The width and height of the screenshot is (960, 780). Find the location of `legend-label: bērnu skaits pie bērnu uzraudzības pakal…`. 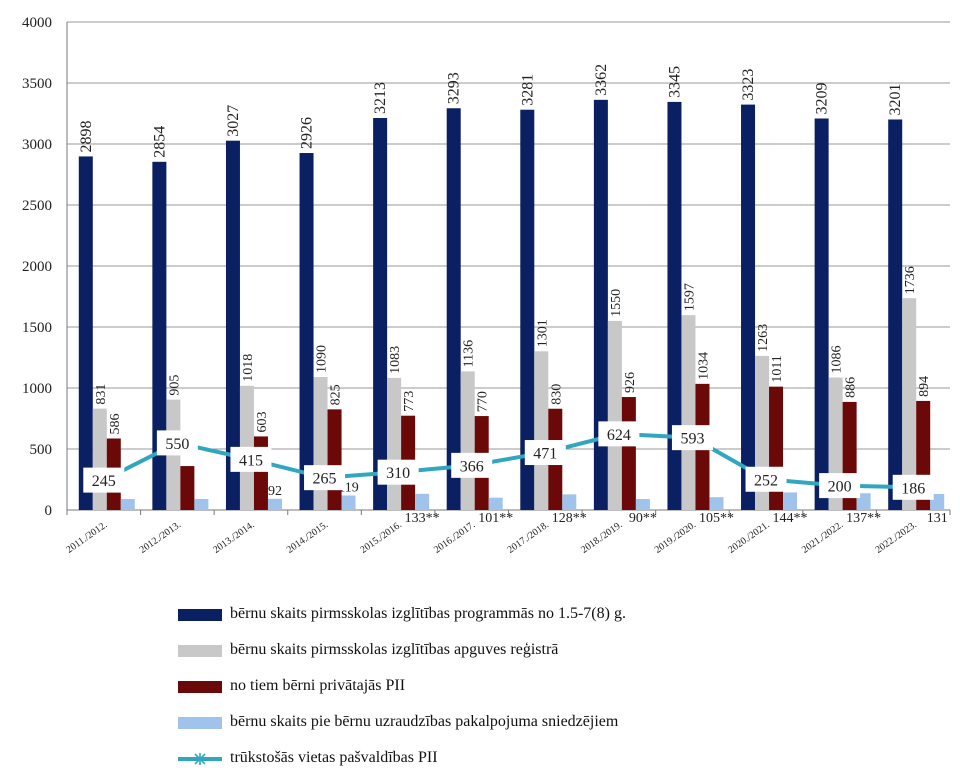

legend-label: bērnu skaits pie bērnu uzraudzības pakal… is located at coordinates (424, 721).